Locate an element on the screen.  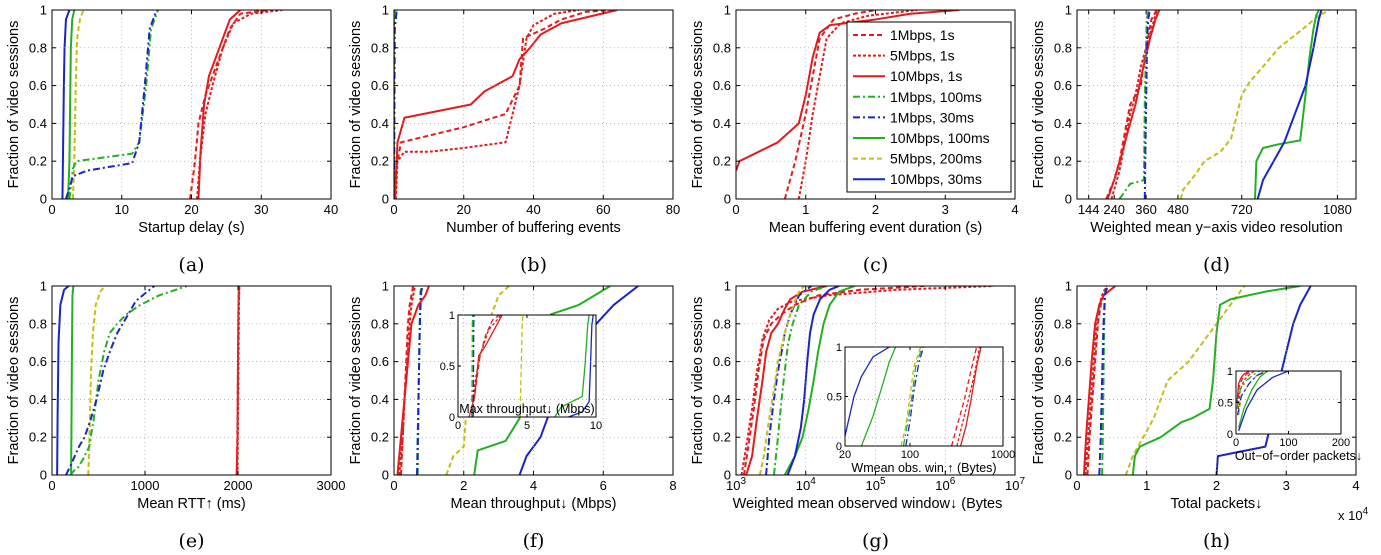
legend-entry: 5Mbps, 200ms is located at coordinates (936, 159).